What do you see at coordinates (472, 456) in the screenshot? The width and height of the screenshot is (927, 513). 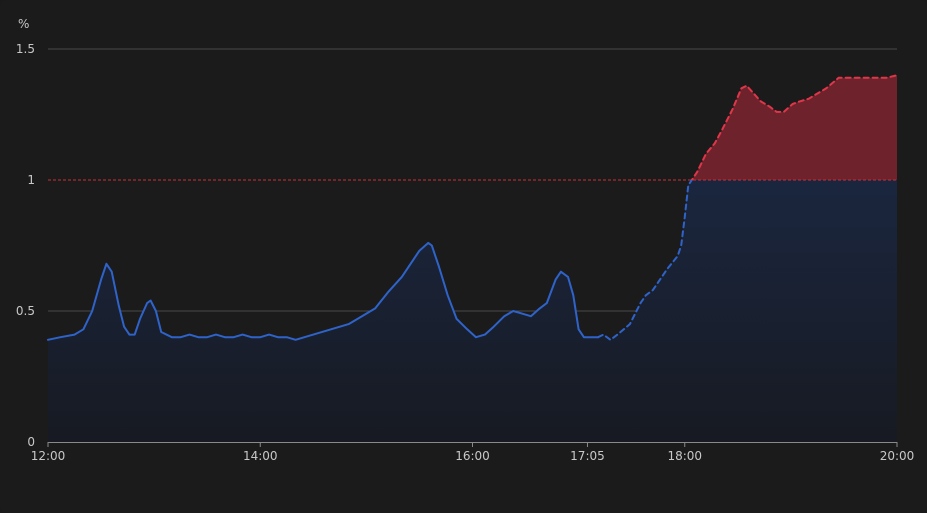 I see `x-tick-label: 16:00` at bounding box center [472, 456].